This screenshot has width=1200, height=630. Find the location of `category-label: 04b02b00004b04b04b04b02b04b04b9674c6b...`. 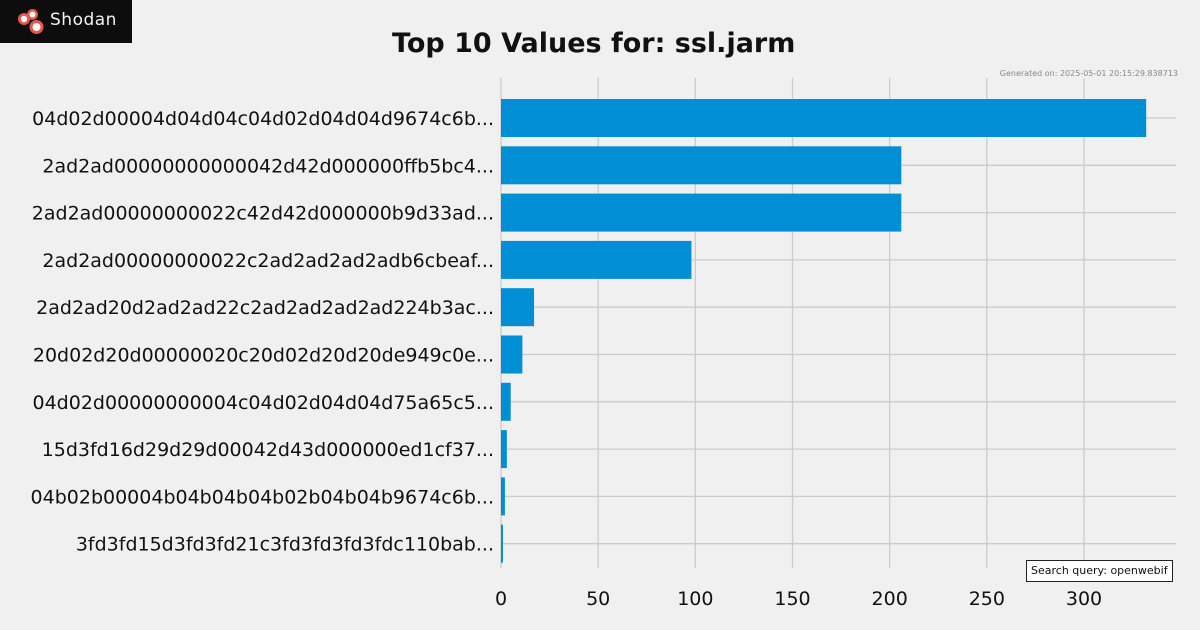

category-label: 04b02b00004b04b04b04b02b04b04b9674c6b... is located at coordinates (262, 497).